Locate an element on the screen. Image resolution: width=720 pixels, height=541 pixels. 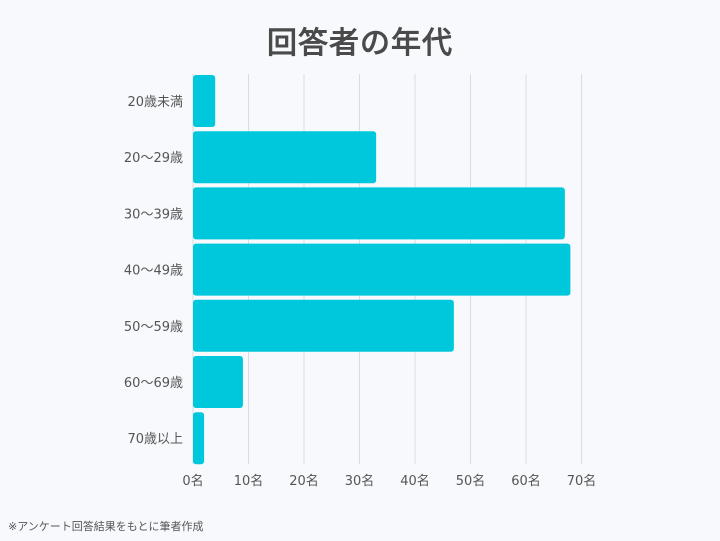
x-tick-label: 0名 is located at coordinates (192, 481).